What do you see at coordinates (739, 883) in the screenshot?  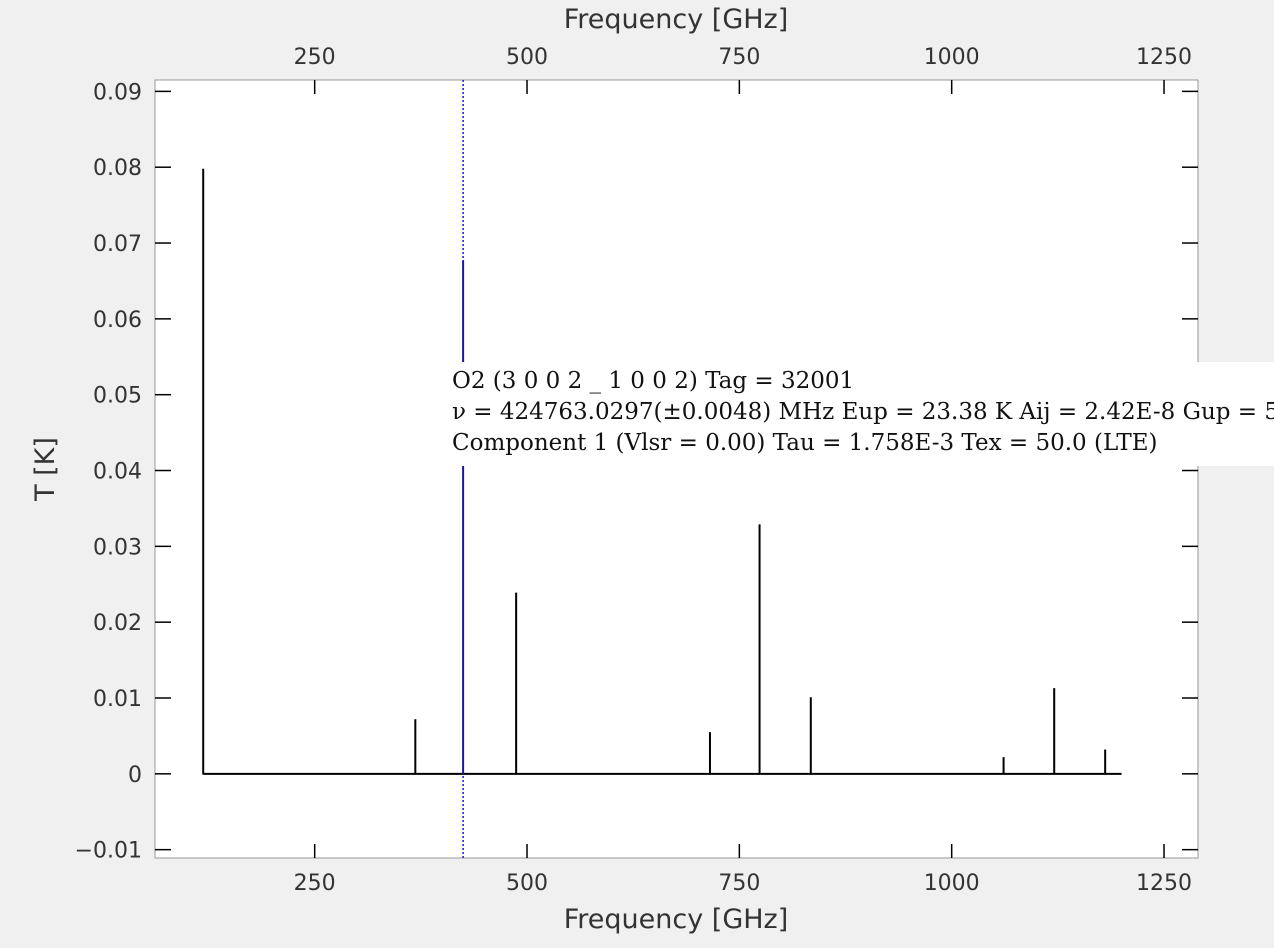 I see `x-tick-label-bottom: 750` at bounding box center [739, 883].